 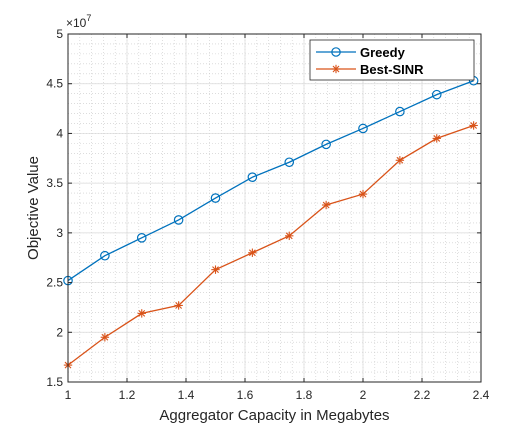 I want to click on legend-box, so click(x=392, y=60).